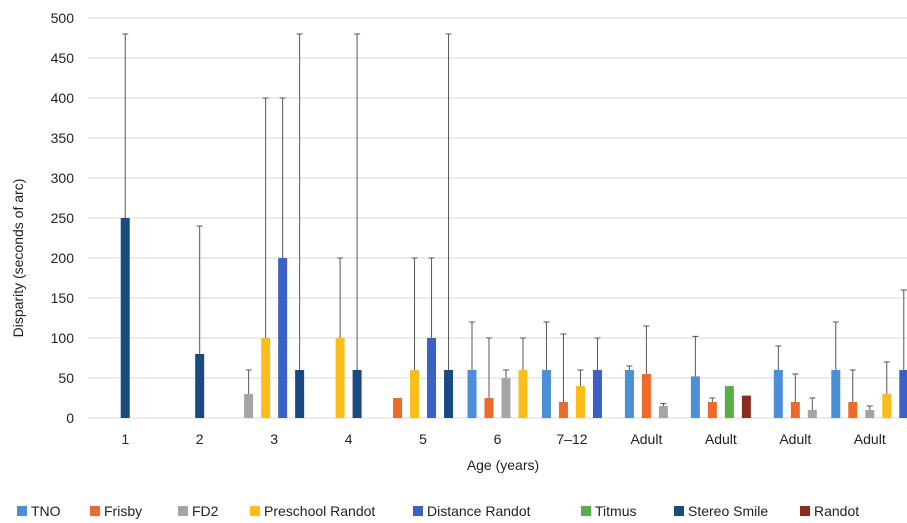 The height and width of the screenshot is (523, 907). I want to click on legend-label: TNO, so click(46, 511).